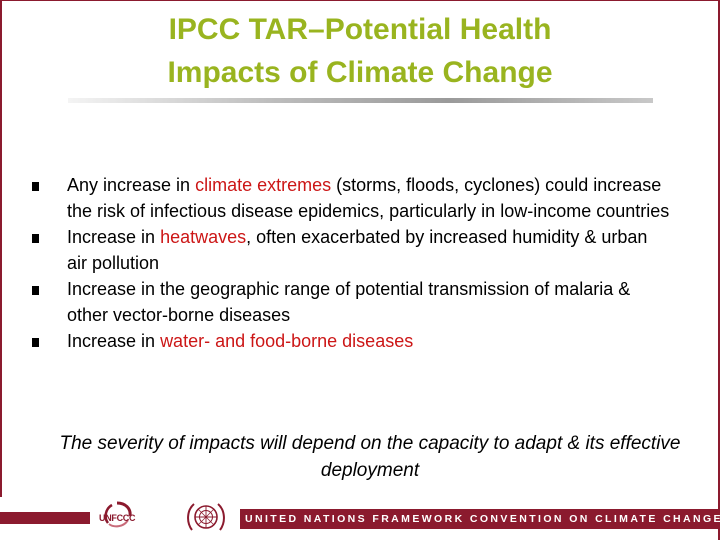 The width and height of the screenshot is (720, 540). I want to click on unfccc-swirl-icon, so click(118, 514).